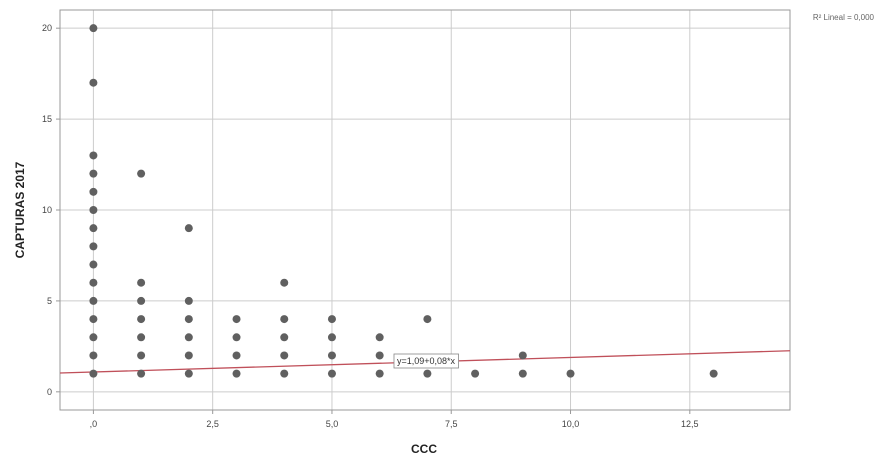 This screenshot has height=461, width=878. Describe the element at coordinates (47, 28) in the screenshot. I see `y-tick-label: 20` at that location.